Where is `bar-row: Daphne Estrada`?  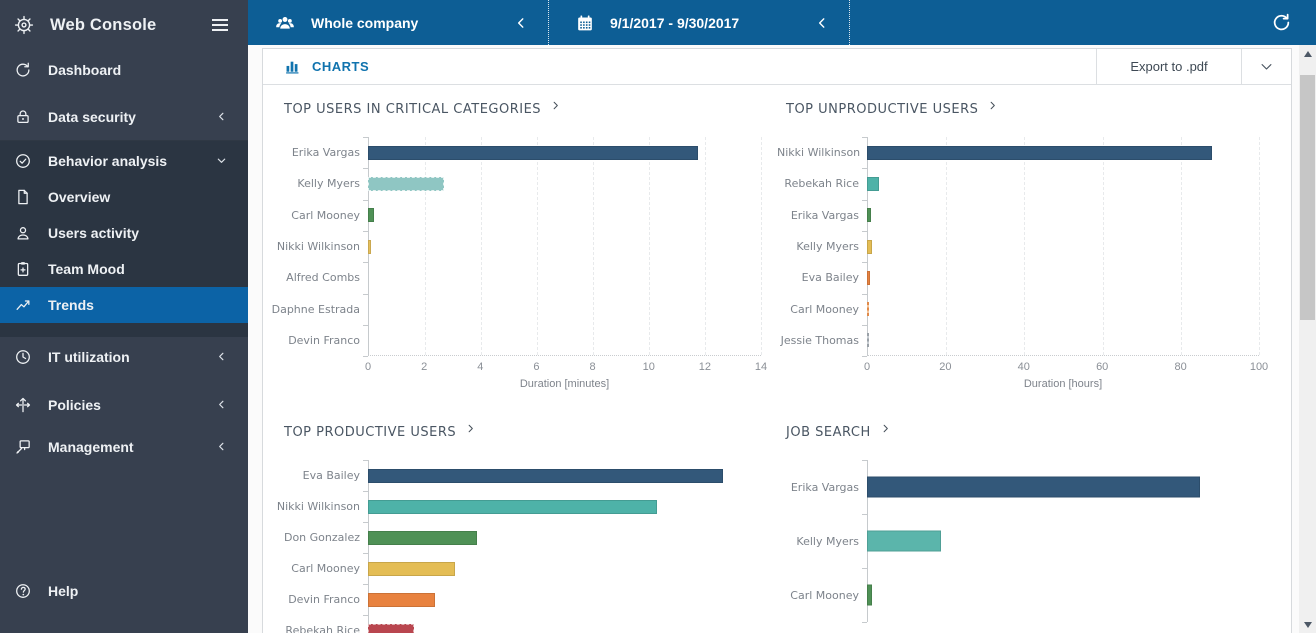
bar-row: Daphne Estrada is located at coordinates (520, 308).